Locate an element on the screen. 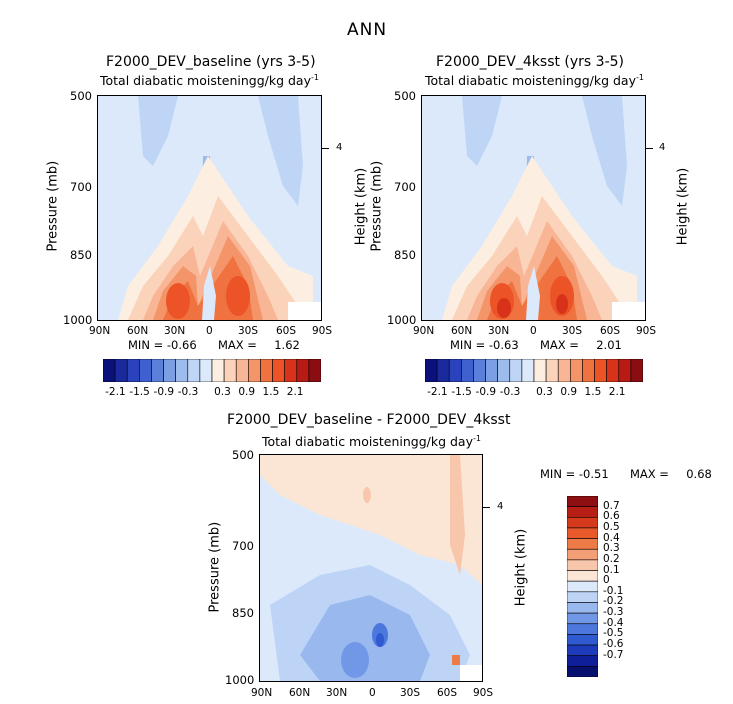 This screenshot has width=733, height=704. panel3-units-sup: -1 is located at coordinates (477, 438).